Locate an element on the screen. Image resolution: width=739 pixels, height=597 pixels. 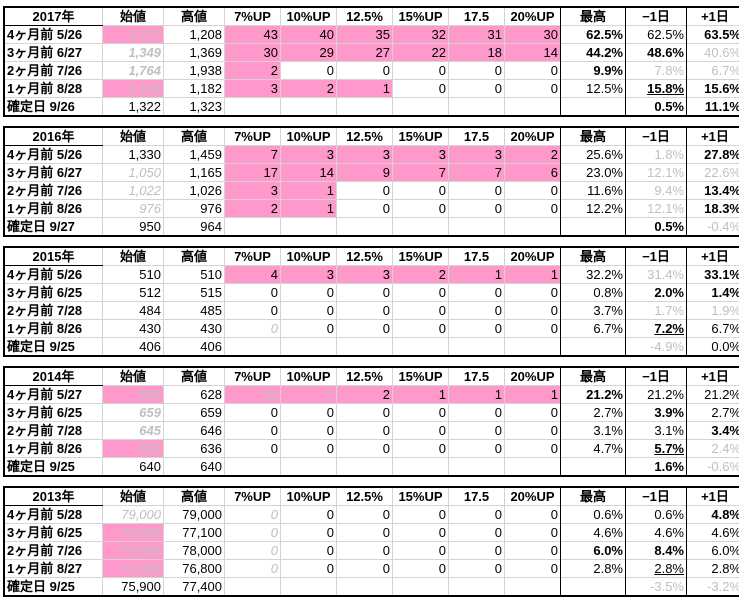
year-label: 2016年 is located at coordinates (53, 136).